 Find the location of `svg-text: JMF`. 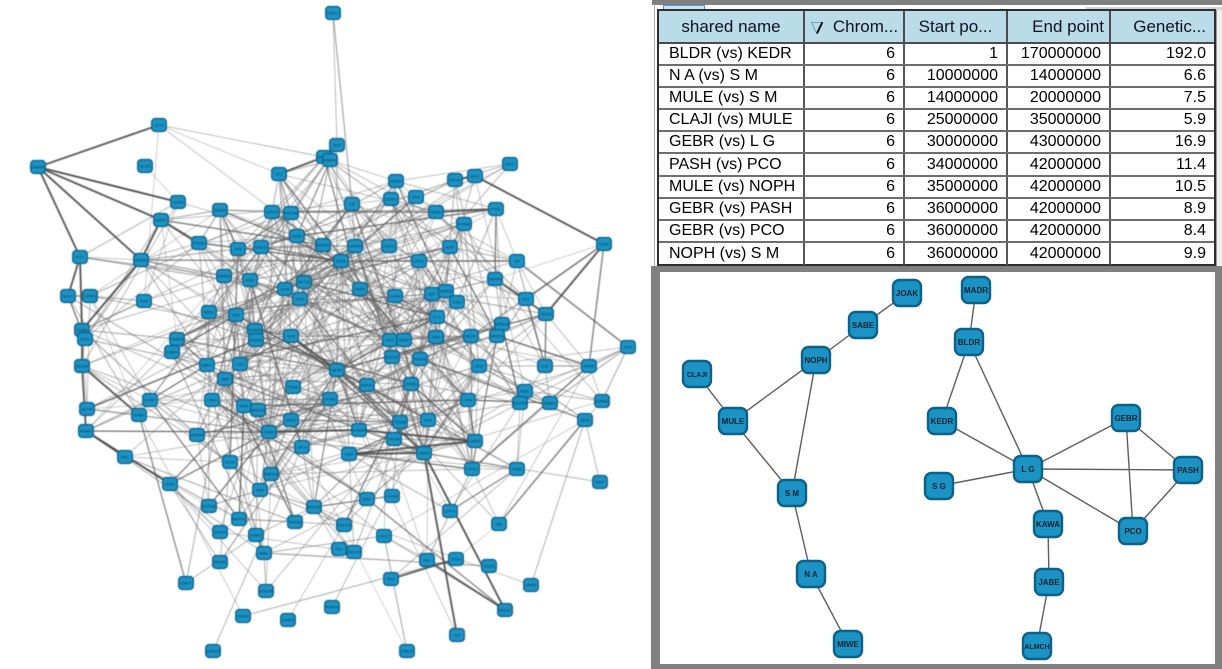

svg-text: JMF is located at coordinates (225, 379).